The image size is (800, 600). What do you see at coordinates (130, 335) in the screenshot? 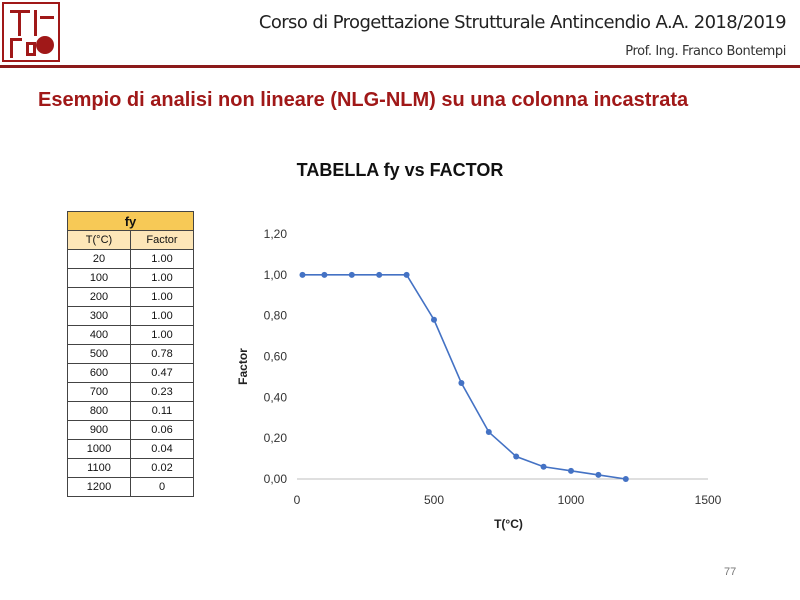
I see `table-row: 400 1.00` at bounding box center [130, 335].